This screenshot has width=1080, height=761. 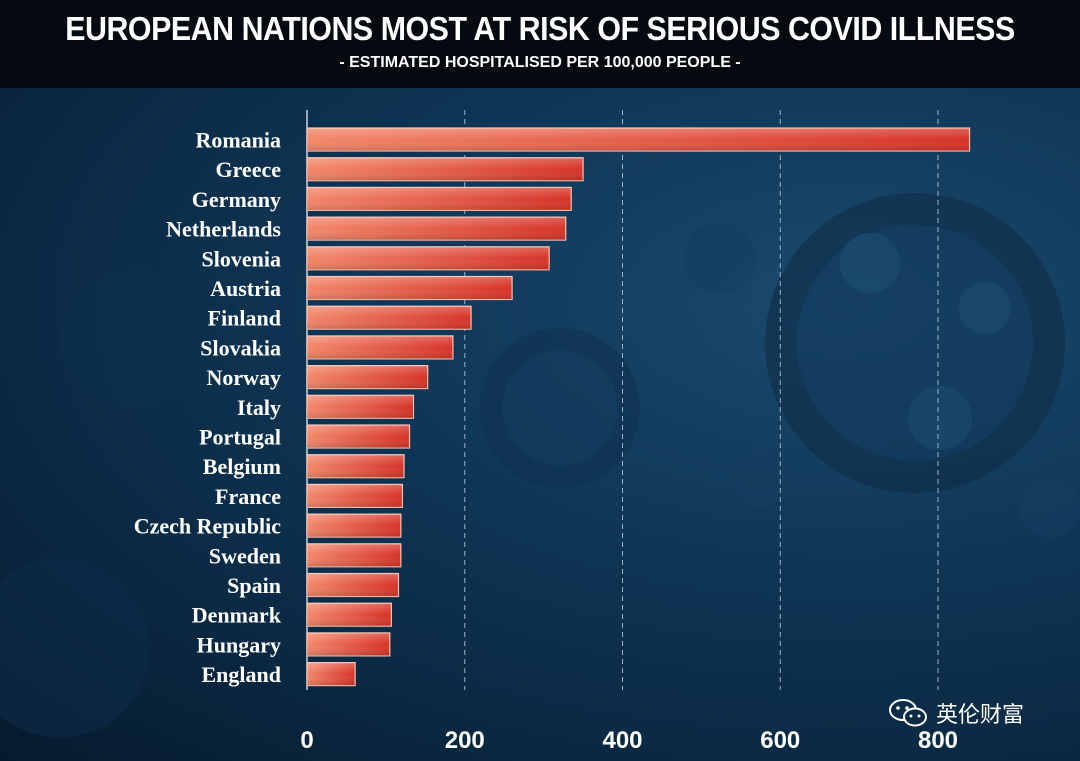 What do you see at coordinates (243, 377) in the screenshot?
I see `category-label: Norway` at bounding box center [243, 377].